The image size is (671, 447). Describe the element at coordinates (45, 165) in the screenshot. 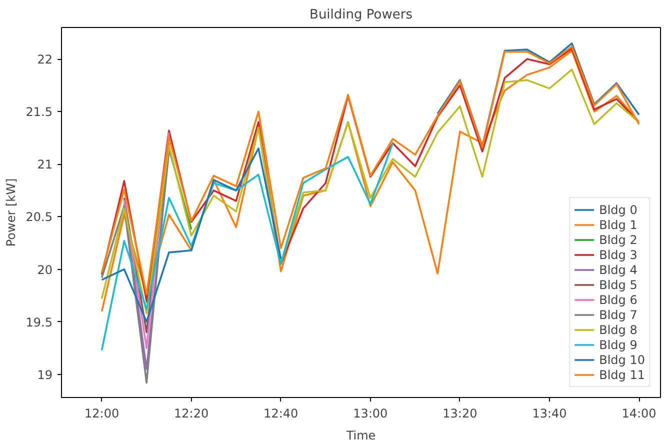

I see `y-tick-label: 21` at that location.